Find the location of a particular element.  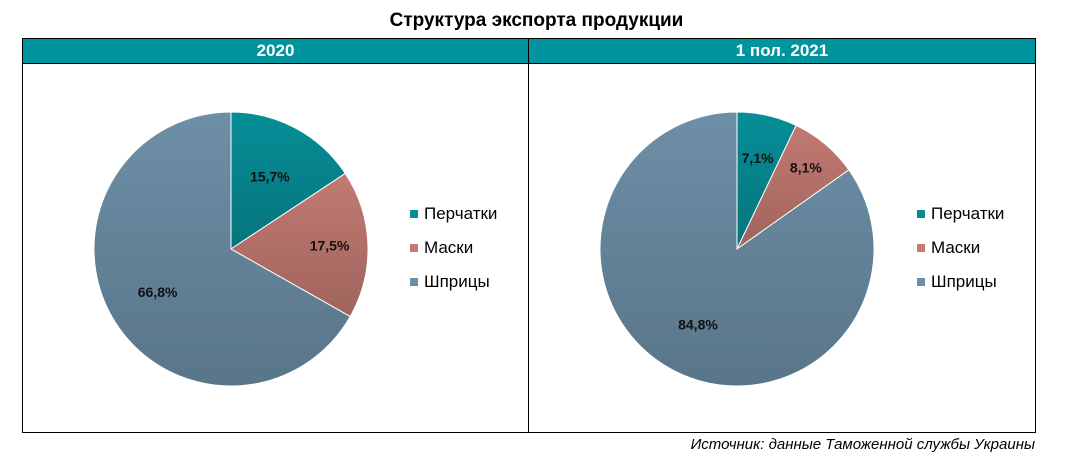

pie-slice-syringes is located at coordinates (222, 249).